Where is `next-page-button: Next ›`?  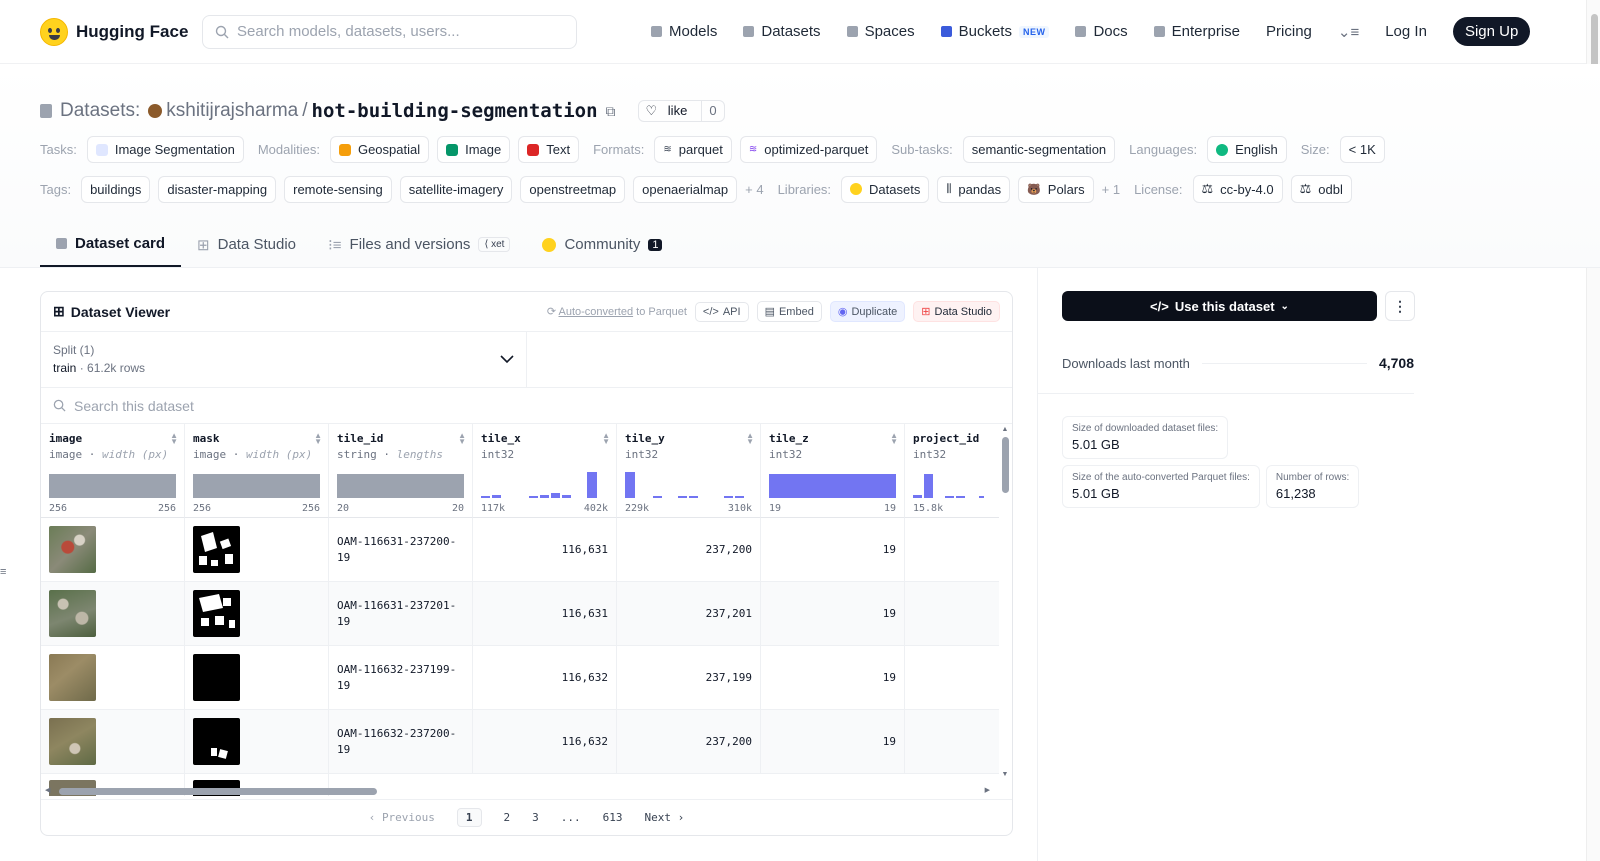 next-page-button: Next › is located at coordinates (664, 817).